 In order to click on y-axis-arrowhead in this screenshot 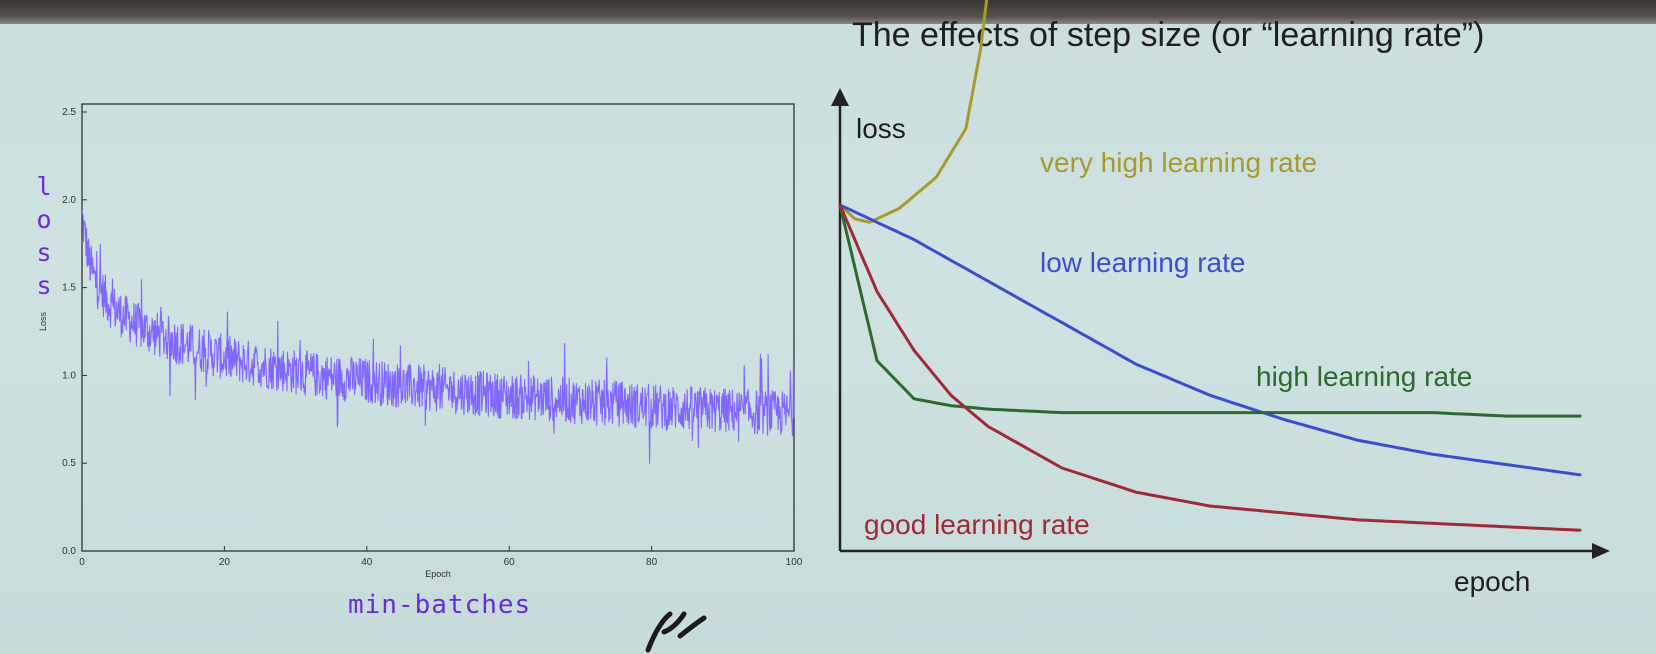, I will do `click(840, 97)`.